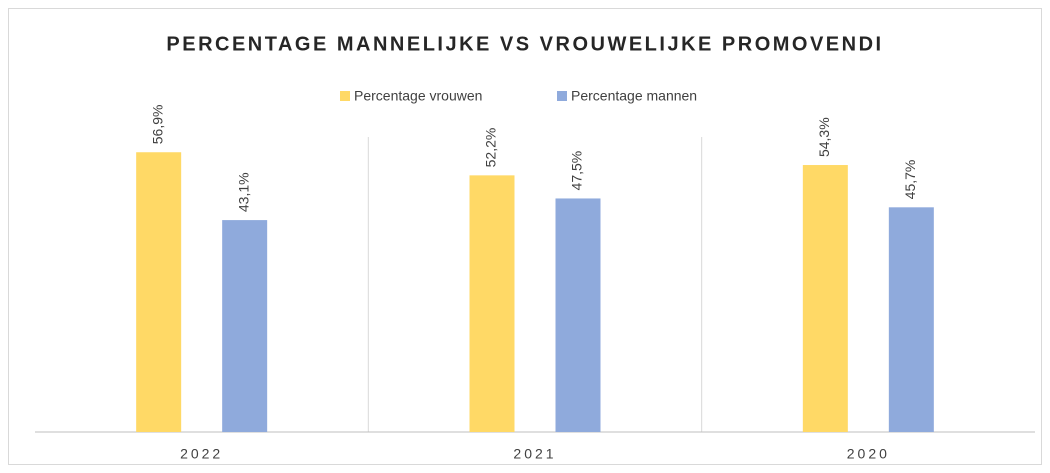  Describe the element at coordinates (418, 96) in the screenshot. I see `legend-label: Percentage vrouwen` at that location.